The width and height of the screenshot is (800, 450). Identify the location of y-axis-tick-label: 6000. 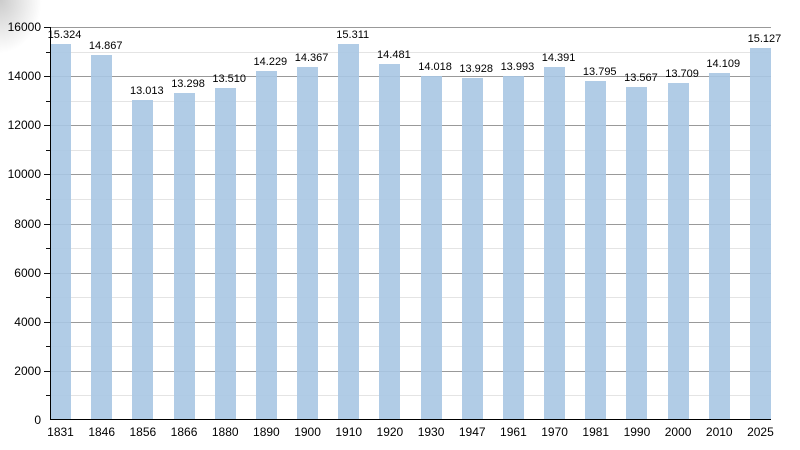
(27, 272).